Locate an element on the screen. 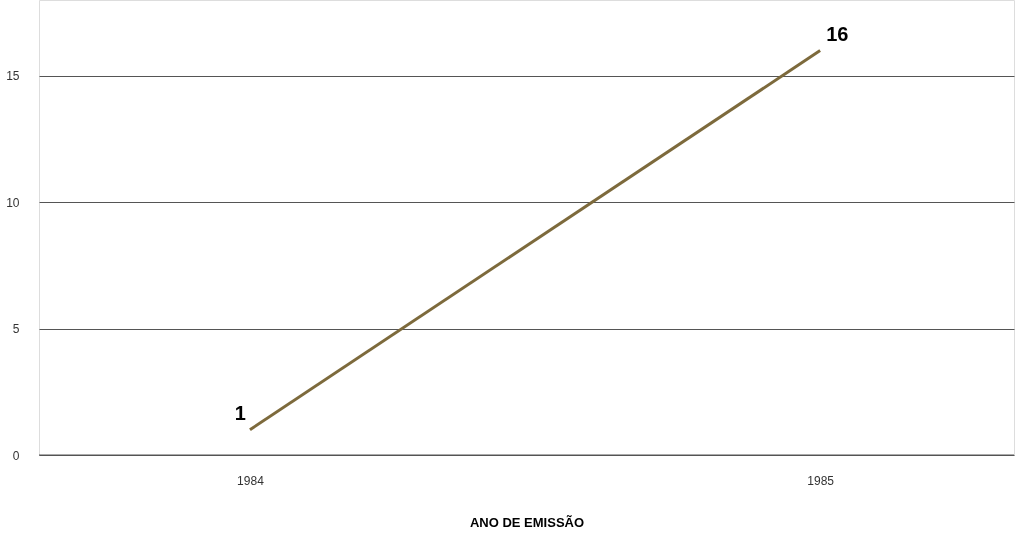 Image resolution: width=1030 pixels, height=557 pixels. data-label: 1 is located at coordinates (240, 412).